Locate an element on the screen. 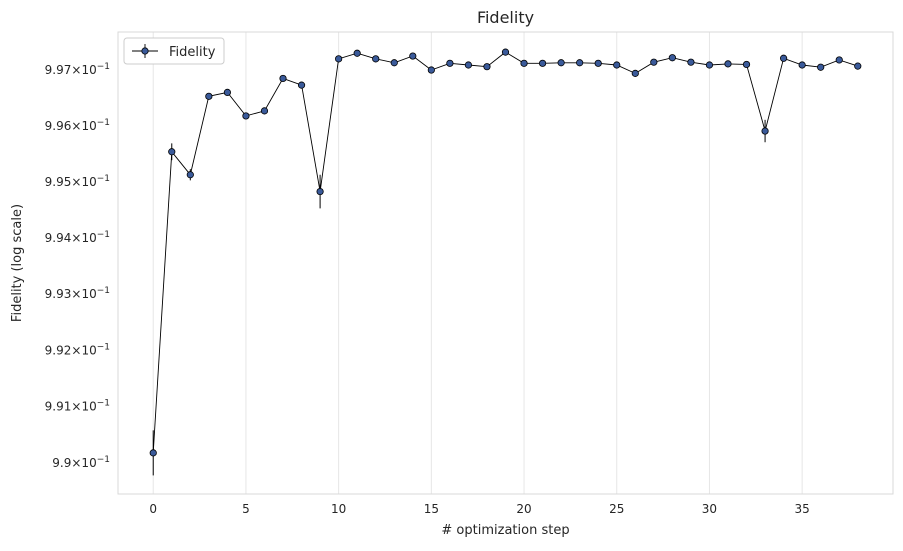  y-tick-label: 9.9×10−1 is located at coordinates (81, 462).